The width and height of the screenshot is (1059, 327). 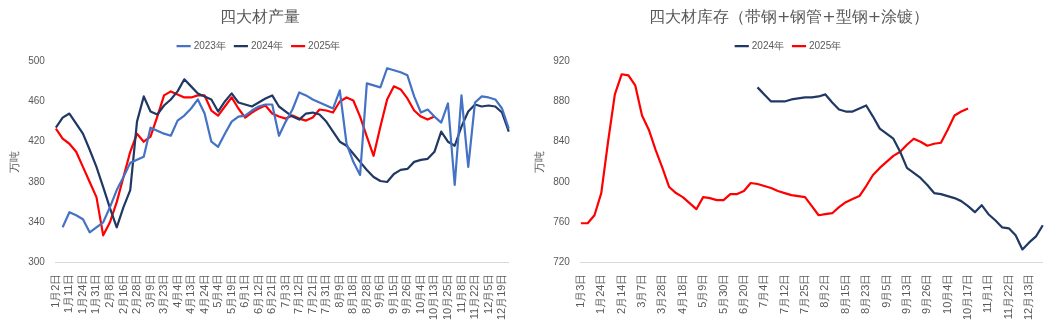 I want to click on x-tick-label: 3月7日, so click(x=641, y=290).